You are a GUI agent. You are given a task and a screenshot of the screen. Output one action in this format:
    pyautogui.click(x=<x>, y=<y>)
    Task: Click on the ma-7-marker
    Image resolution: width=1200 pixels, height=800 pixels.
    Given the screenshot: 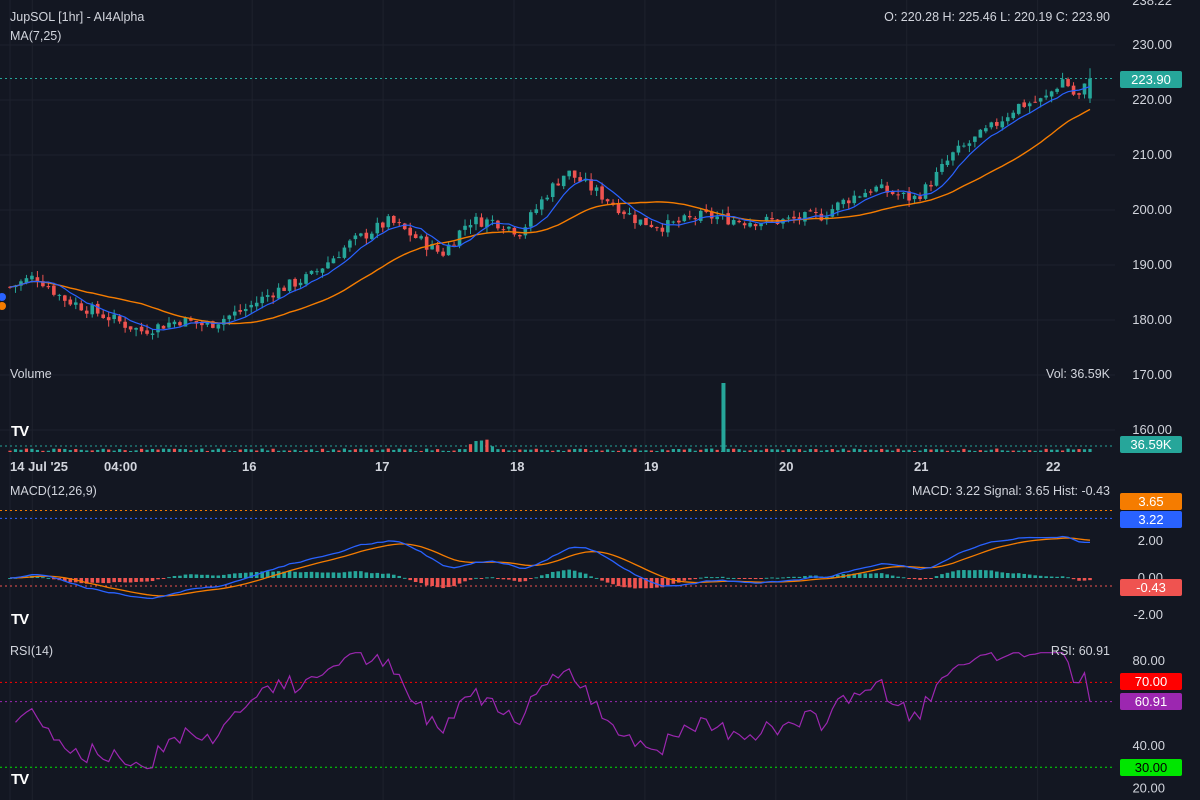 What is the action you would take?
    pyautogui.click(x=3, y=297)
    